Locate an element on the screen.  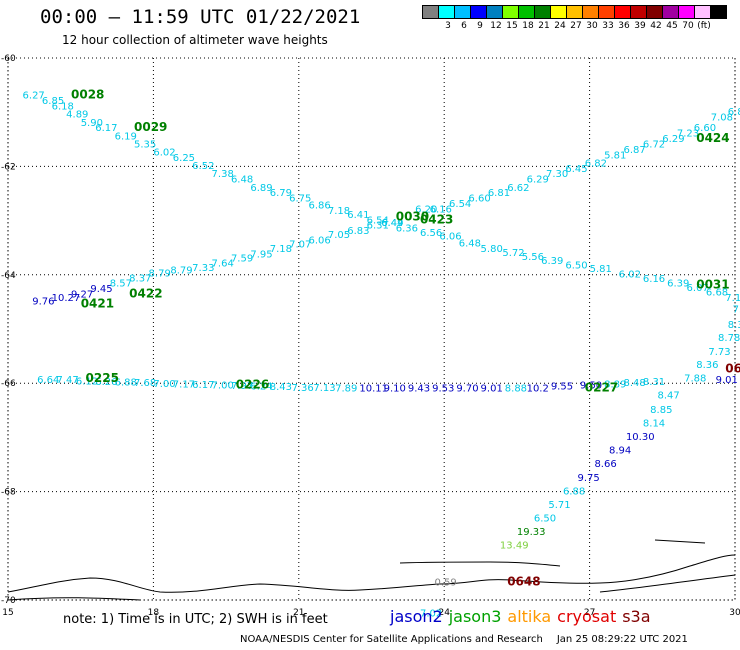
lon-tick-label: 15 is located at coordinates (7, 613).